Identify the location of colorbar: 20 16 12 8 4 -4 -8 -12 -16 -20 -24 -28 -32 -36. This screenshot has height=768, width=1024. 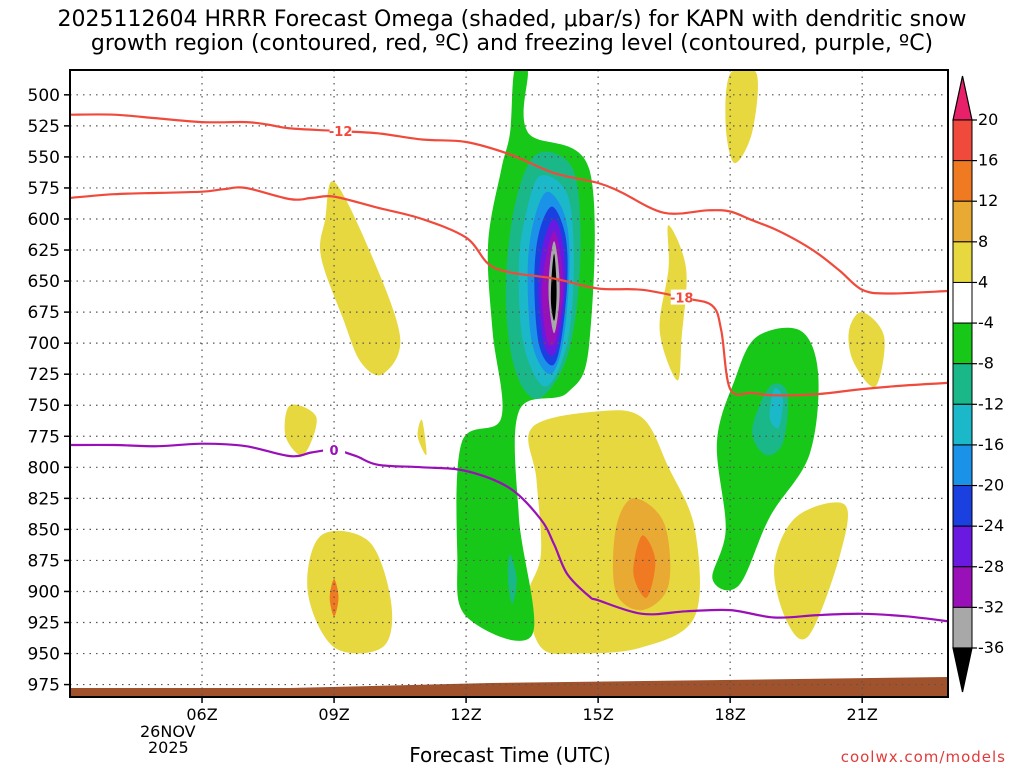
(978, 384).